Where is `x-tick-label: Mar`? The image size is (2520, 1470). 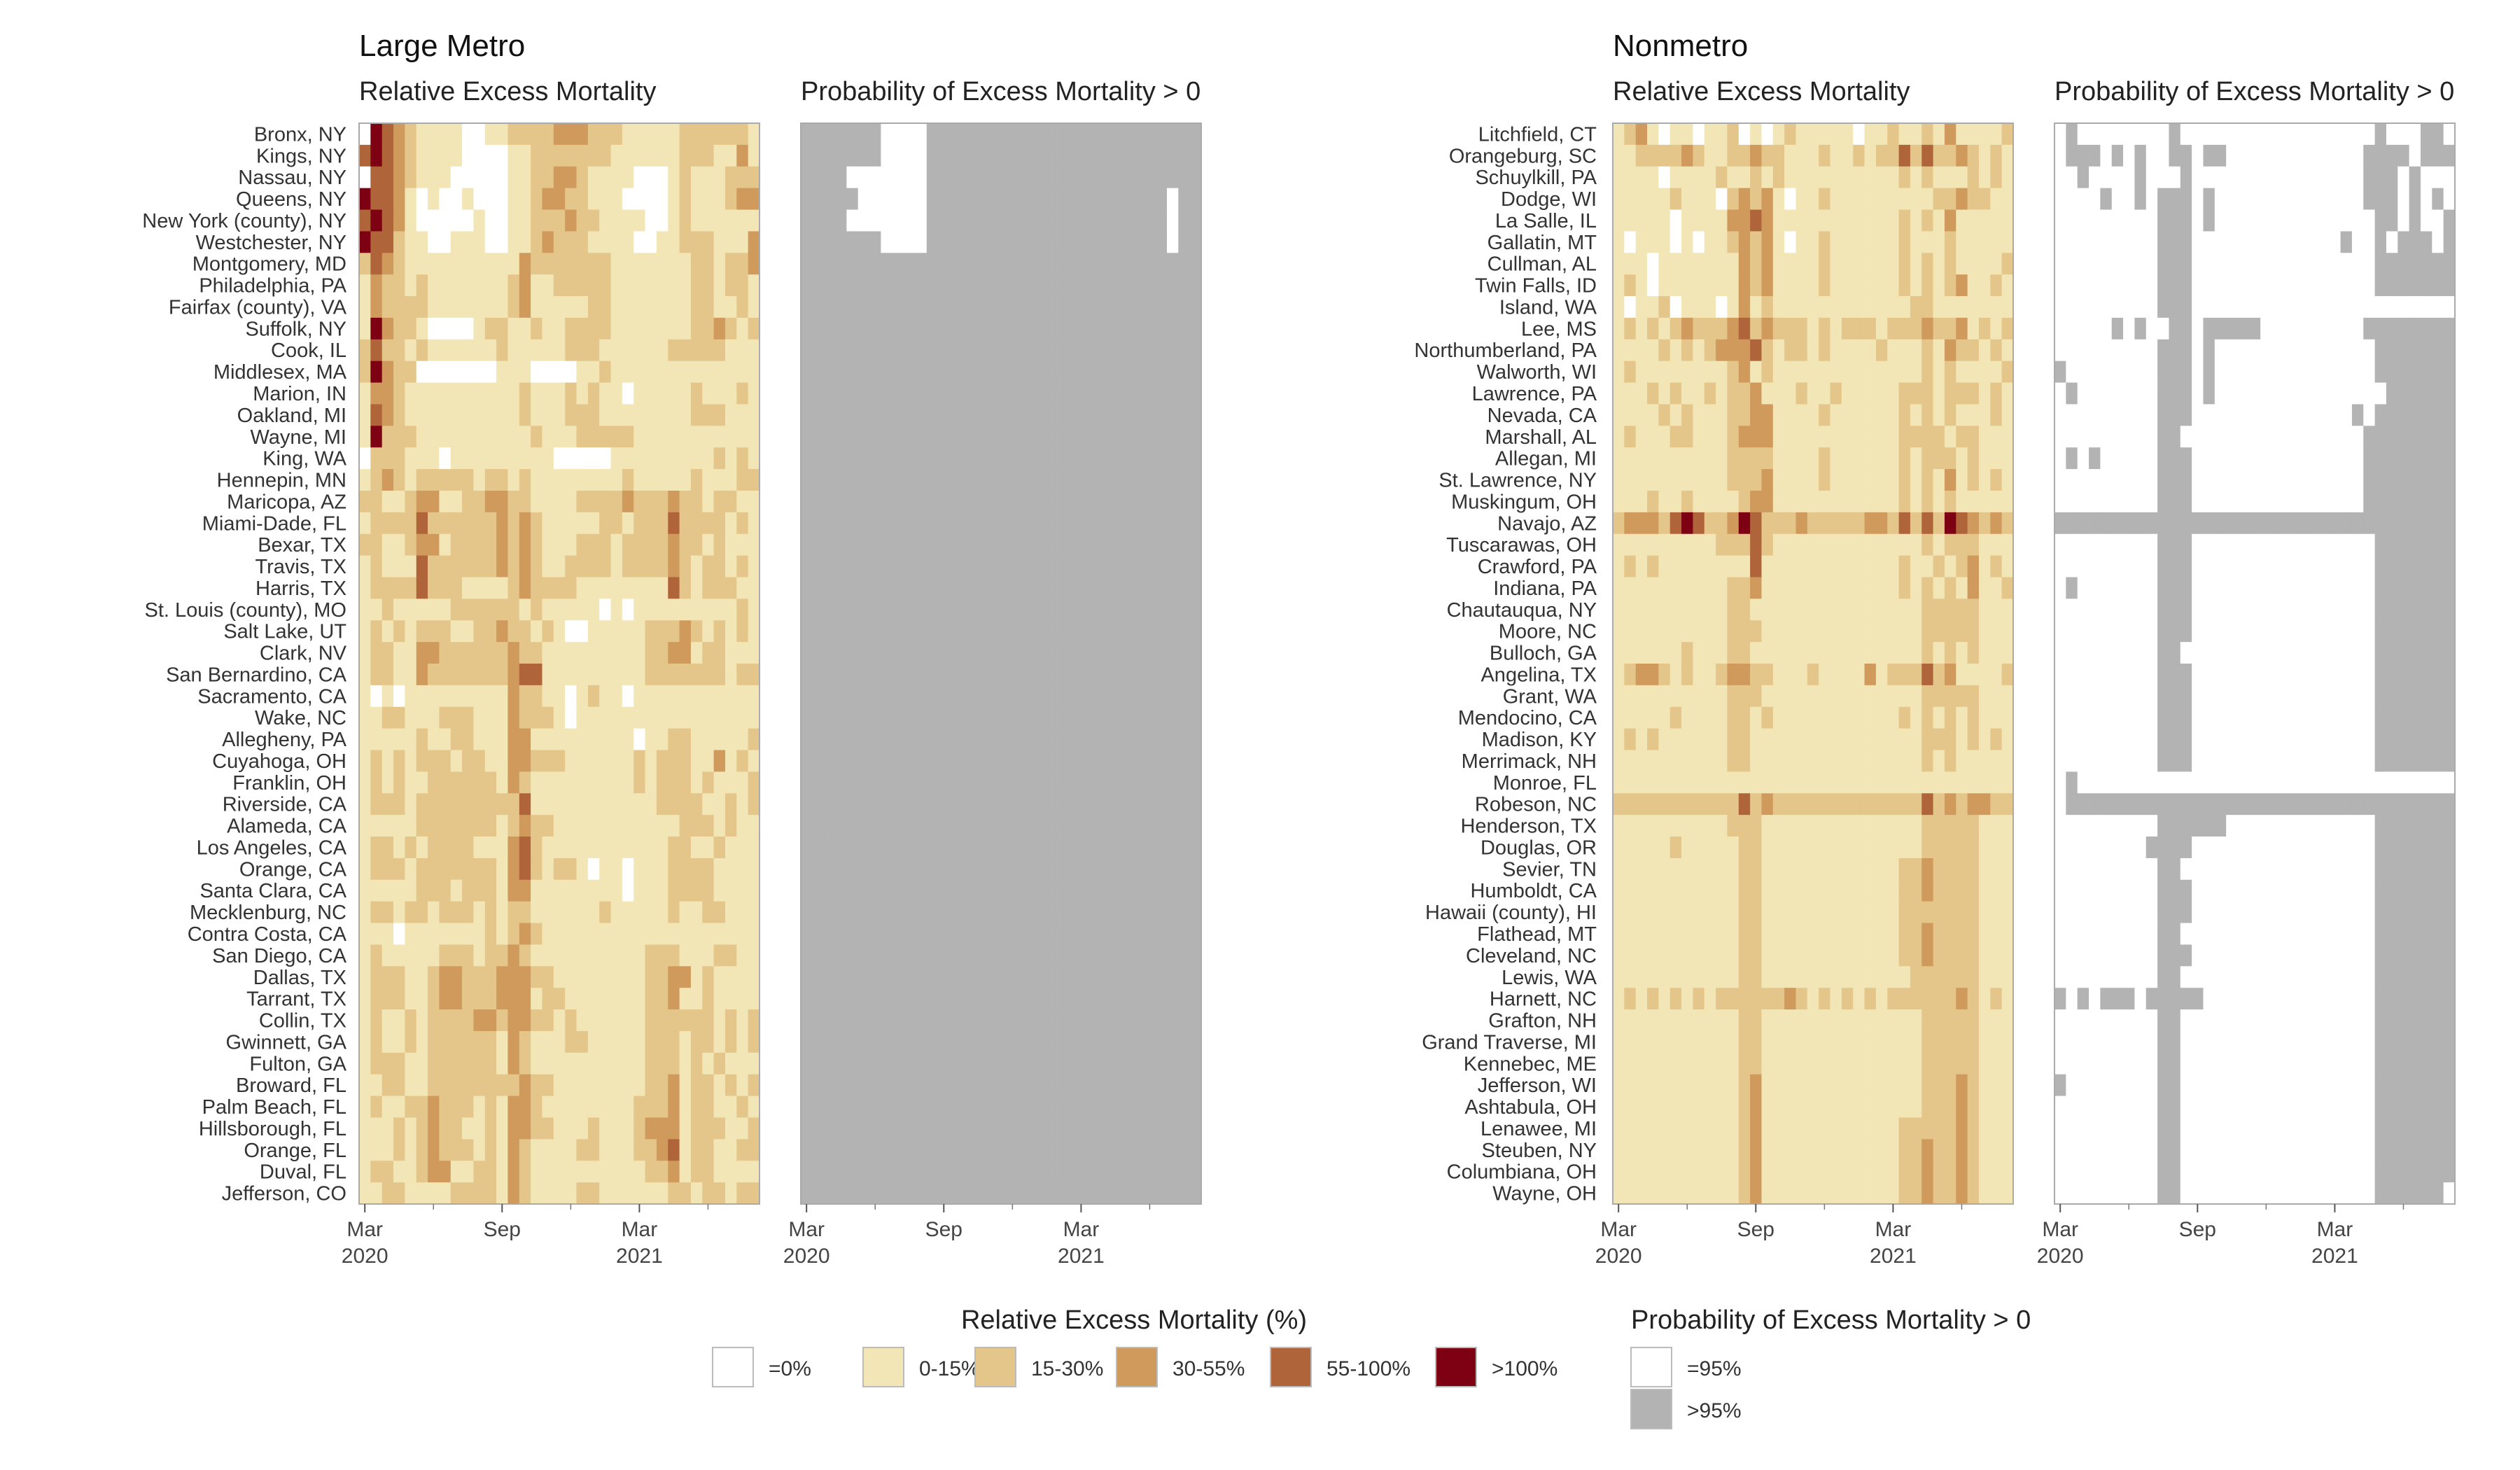 x-tick-label: Mar is located at coordinates (640, 1229).